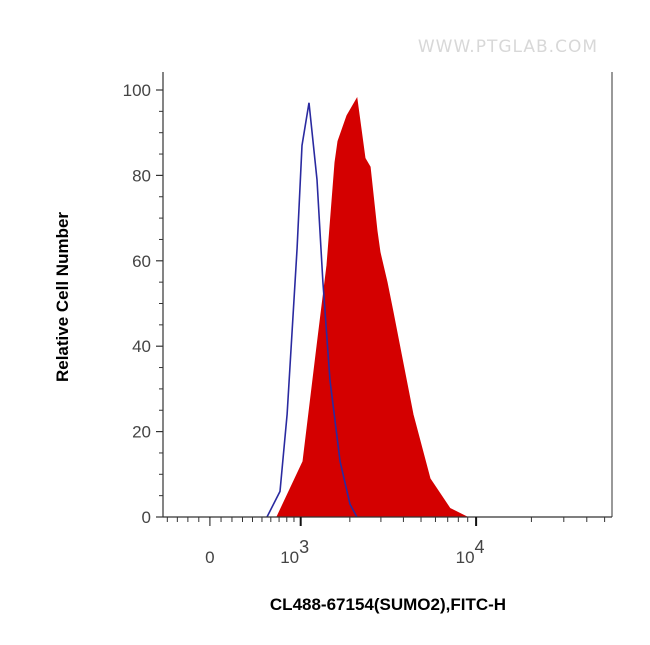  What do you see at coordinates (294, 552) in the screenshot?
I see `x-tick-label: 10³` at bounding box center [294, 552].